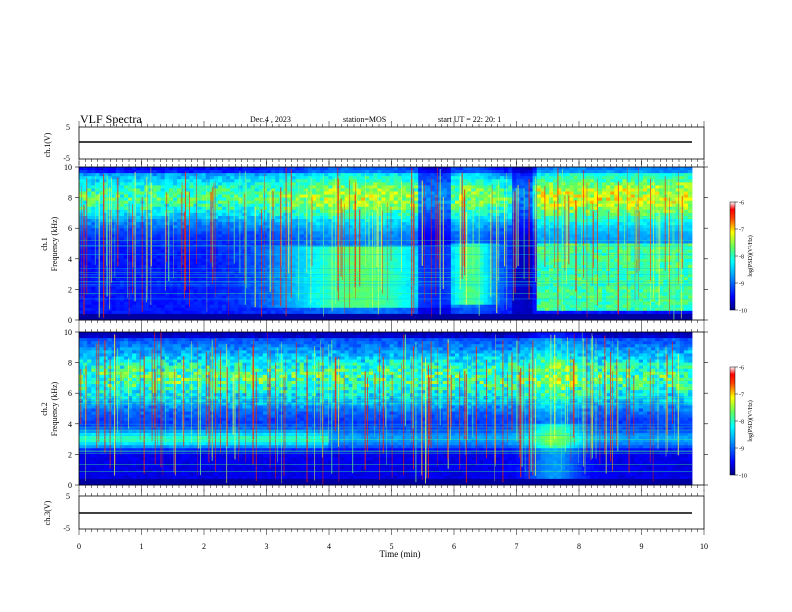 The width and height of the screenshot is (792, 612). I want to click on time-tick-label: 7, so click(517, 546).